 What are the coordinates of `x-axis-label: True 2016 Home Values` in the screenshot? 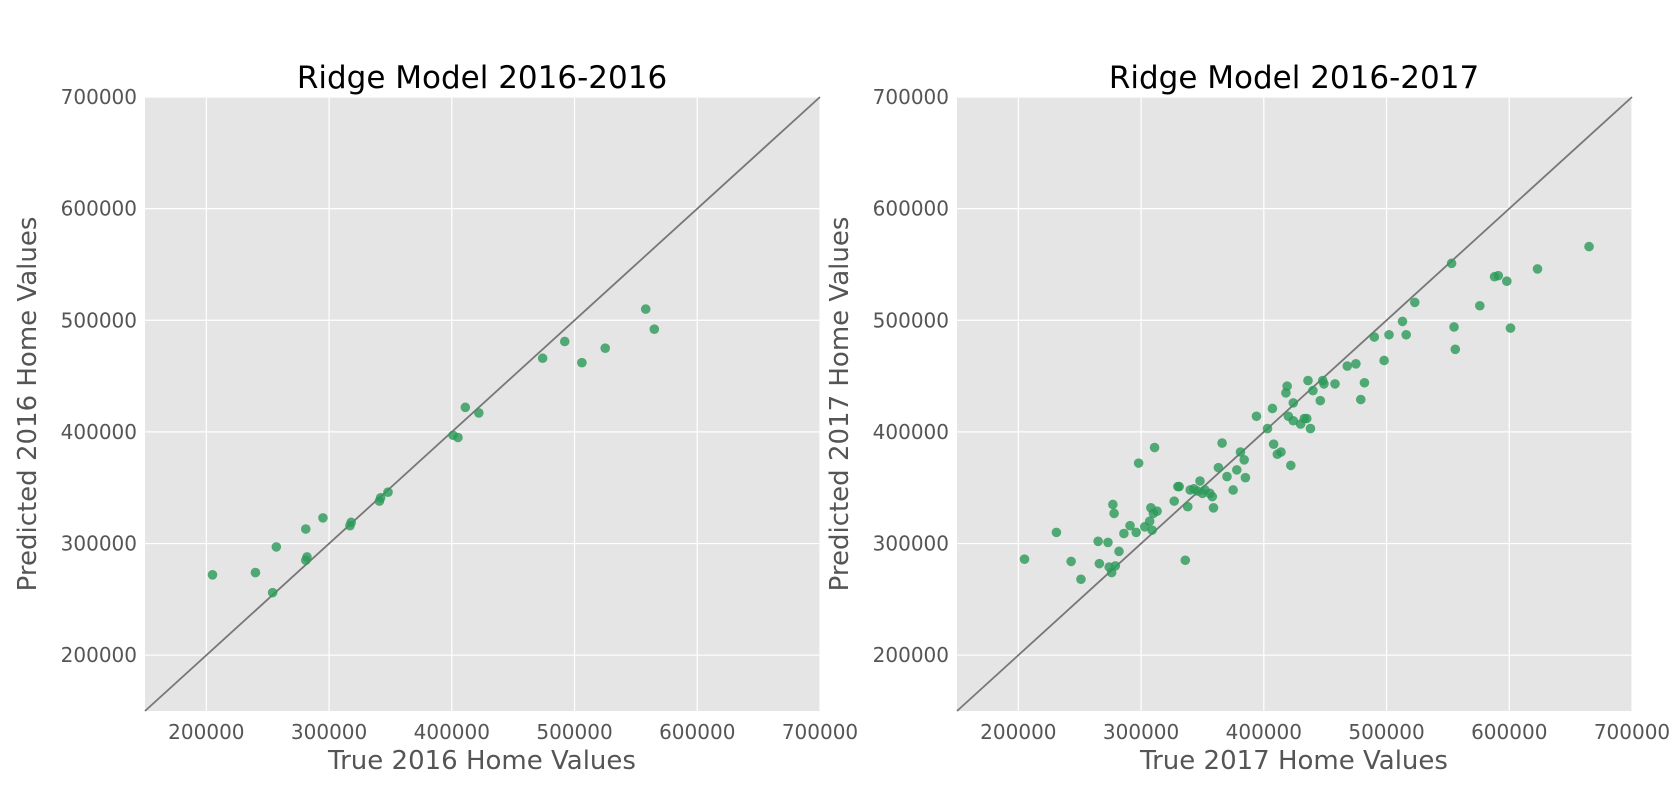 It's located at (481, 761).